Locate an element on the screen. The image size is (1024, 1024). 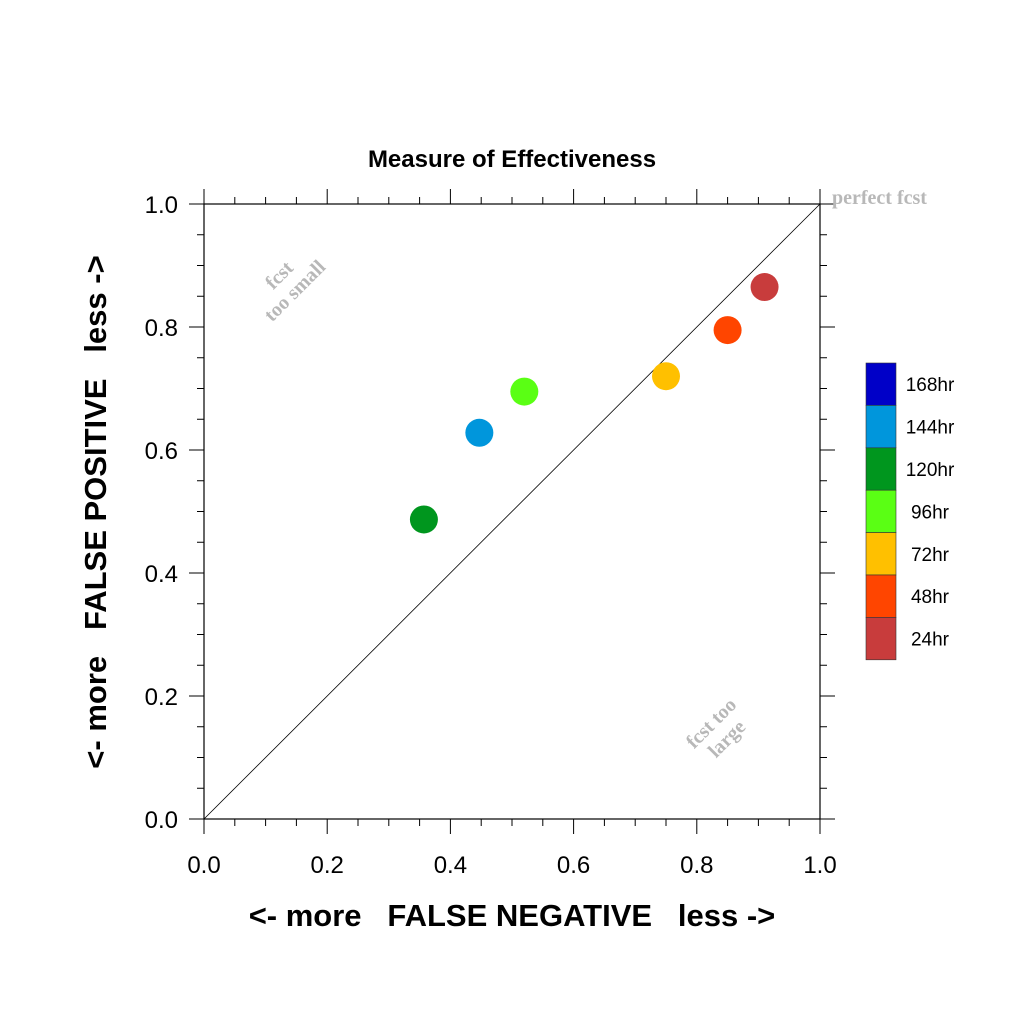
legend-label-72hr: 72hr is located at coordinates (930, 555).